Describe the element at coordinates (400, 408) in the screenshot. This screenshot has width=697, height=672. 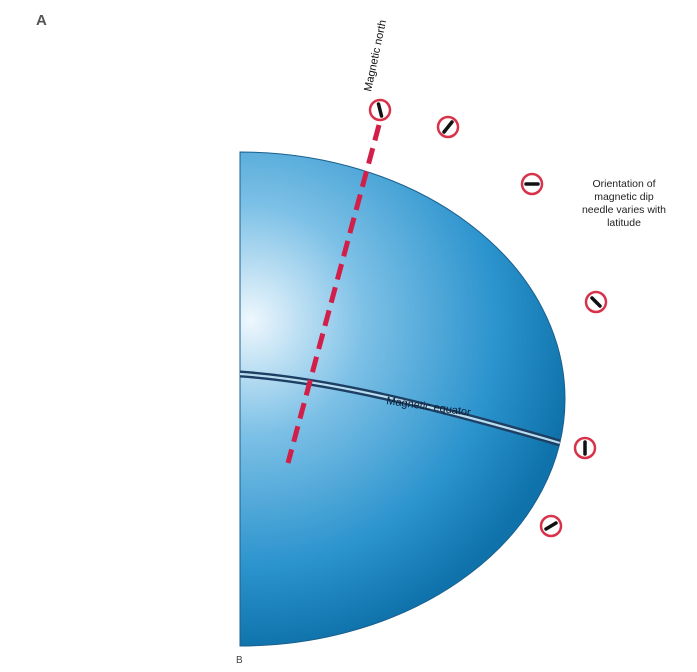
I see `magnetic-equator-line` at that location.